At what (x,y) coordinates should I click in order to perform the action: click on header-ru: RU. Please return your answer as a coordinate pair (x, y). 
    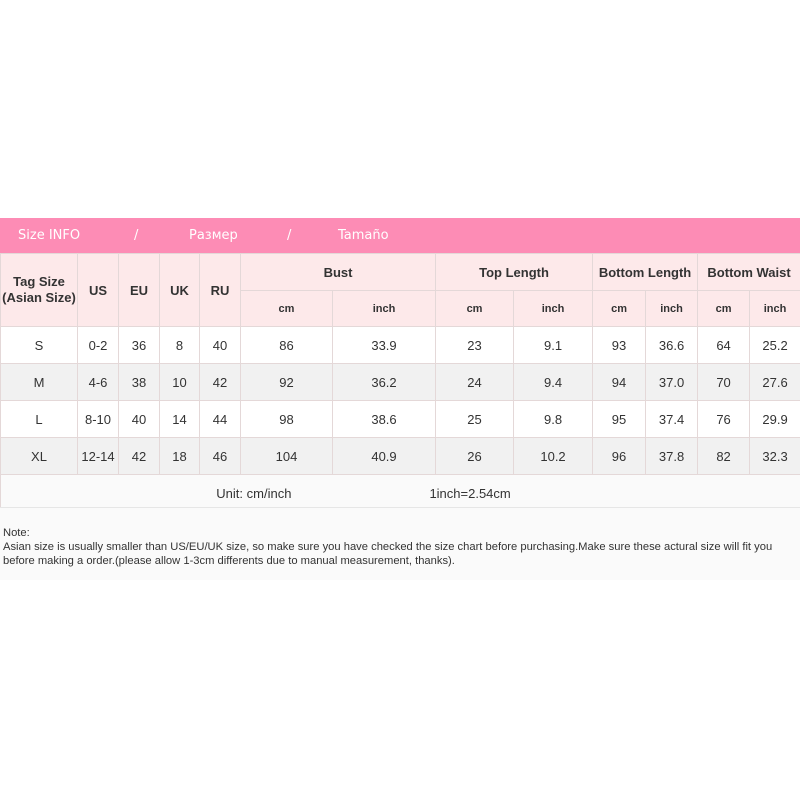
    Looking at the image, I should click on (220, 290).